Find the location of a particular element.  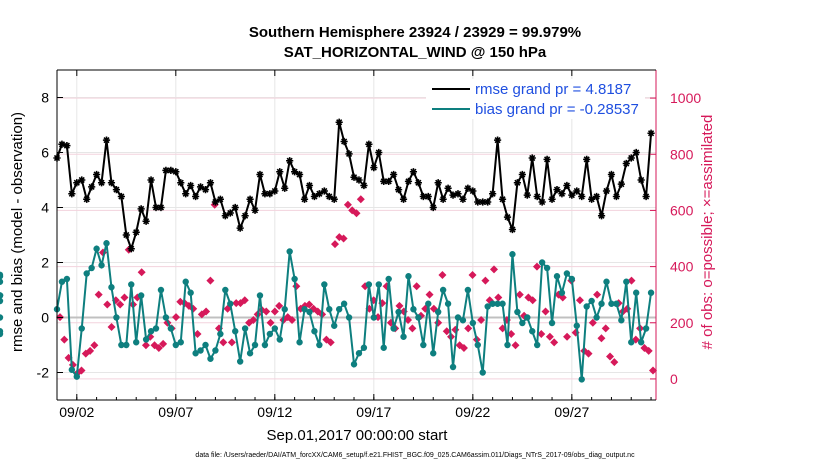

x-axis-label: Sep.01,2017 00:00:00 start is located at coordinates (358, 435).